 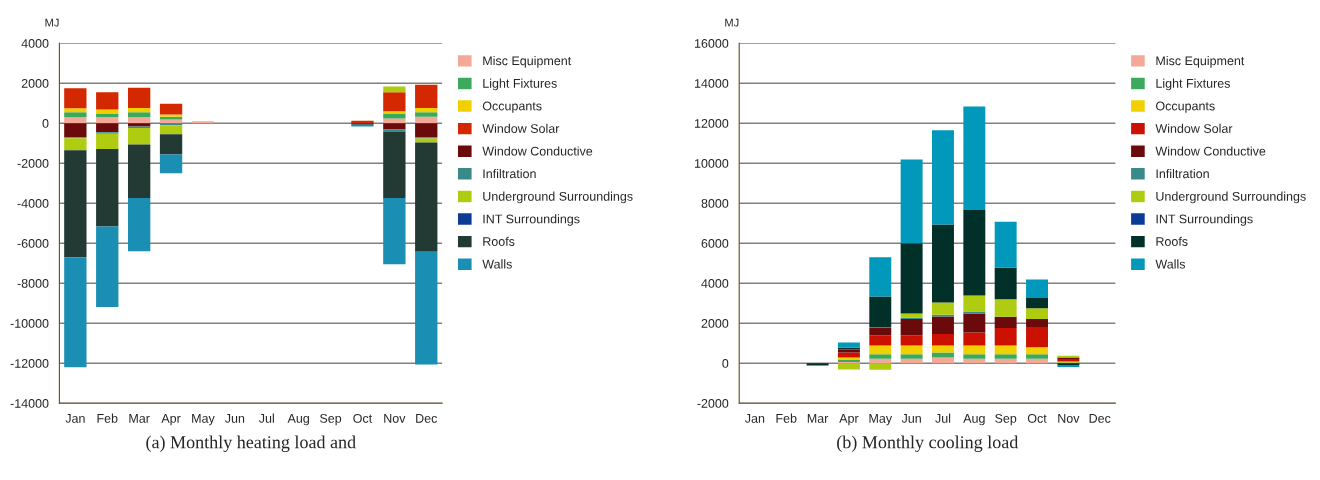 I want to click on y-tick-label: 10000, so click(x=711, y=163).